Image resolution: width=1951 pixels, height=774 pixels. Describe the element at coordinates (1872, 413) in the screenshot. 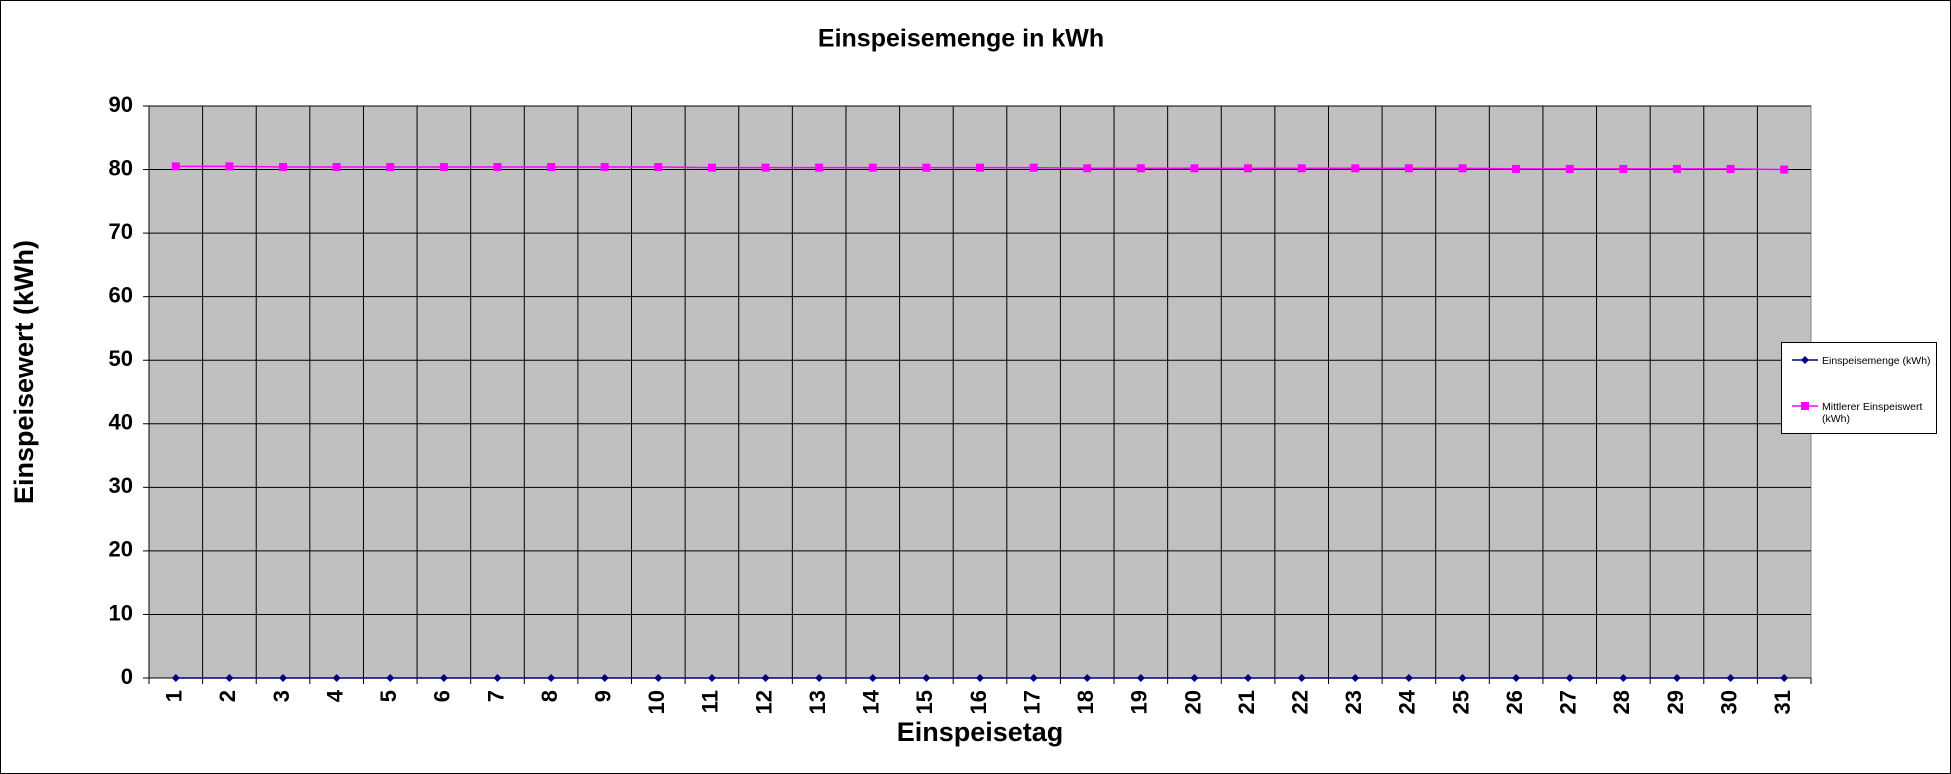

I see `legend-label: Mittlerer Einspeiswert (kWh)` at that location.